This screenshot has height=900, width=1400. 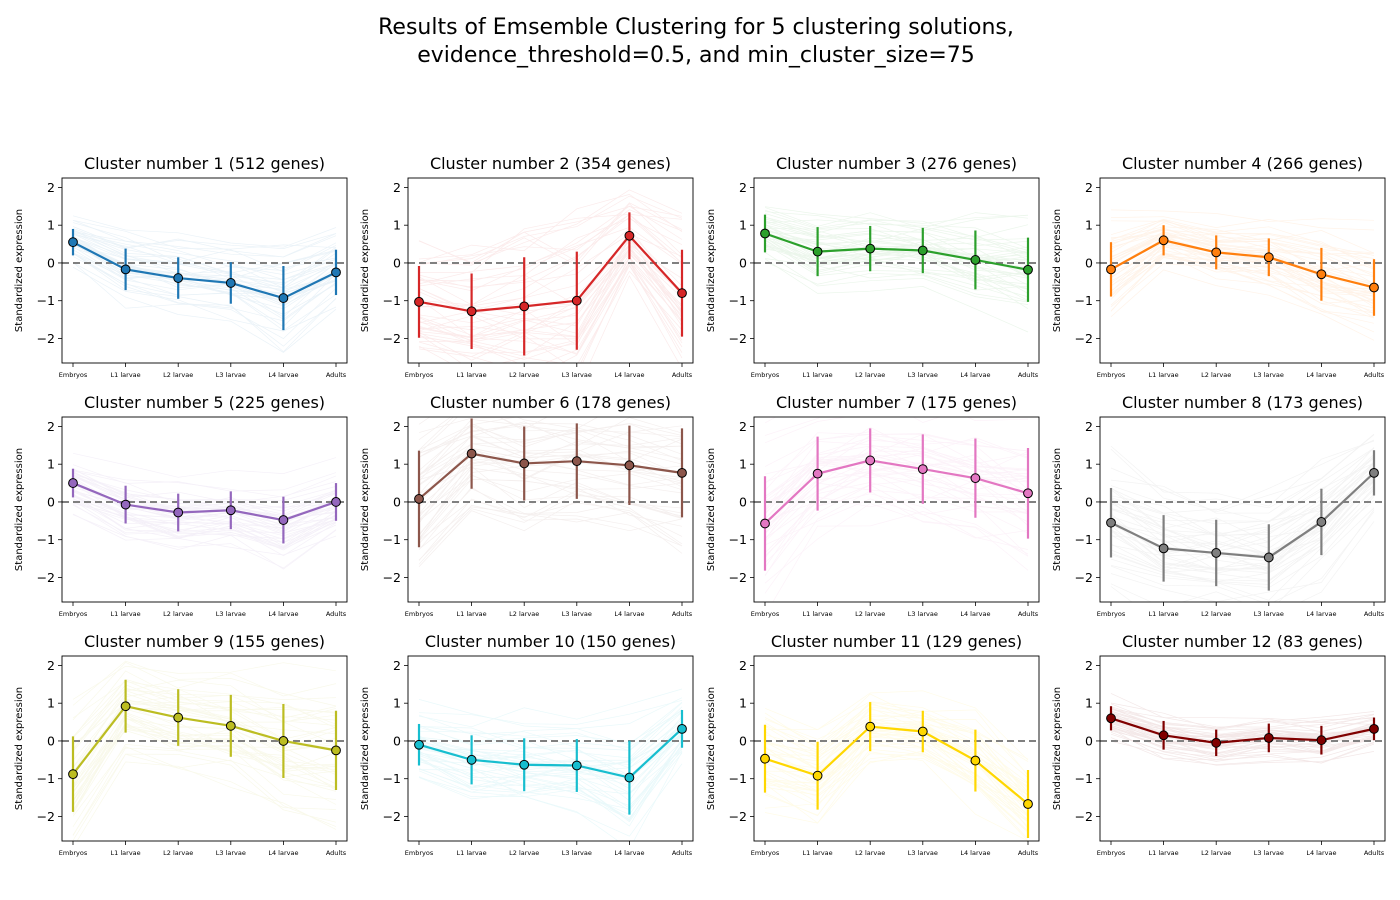 What do you see at coordinates (204, 163) in the screenshot?
I see `chart-title: Cluster number 1 (512 genes)` at bounding box center [204, 163].